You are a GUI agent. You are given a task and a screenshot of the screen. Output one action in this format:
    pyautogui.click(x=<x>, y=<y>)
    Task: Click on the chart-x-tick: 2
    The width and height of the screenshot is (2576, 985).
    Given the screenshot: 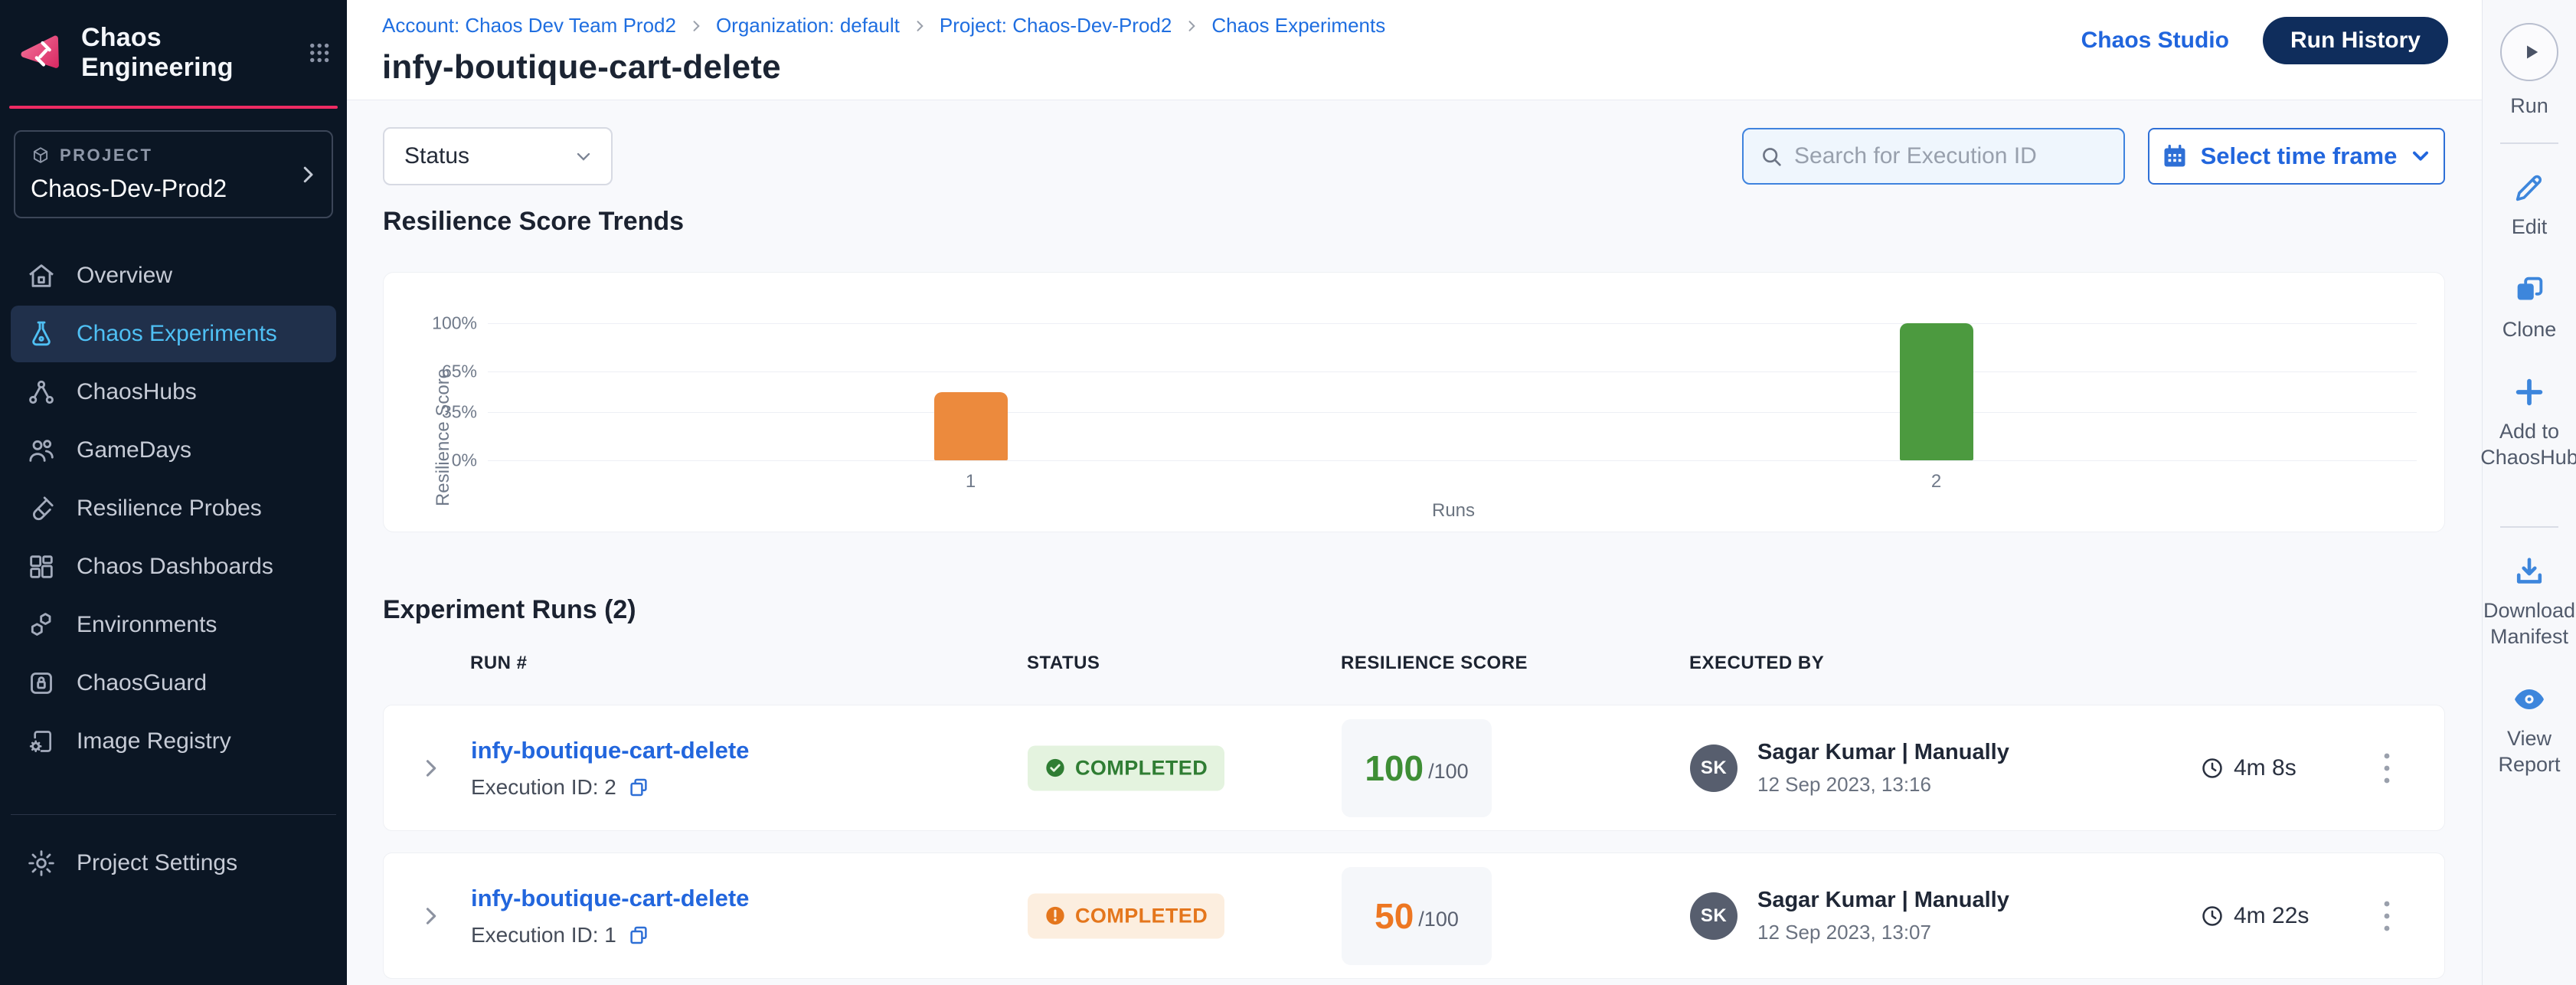 What is the action you would take?
    pyautogui.click(x=1936, y=481)
    